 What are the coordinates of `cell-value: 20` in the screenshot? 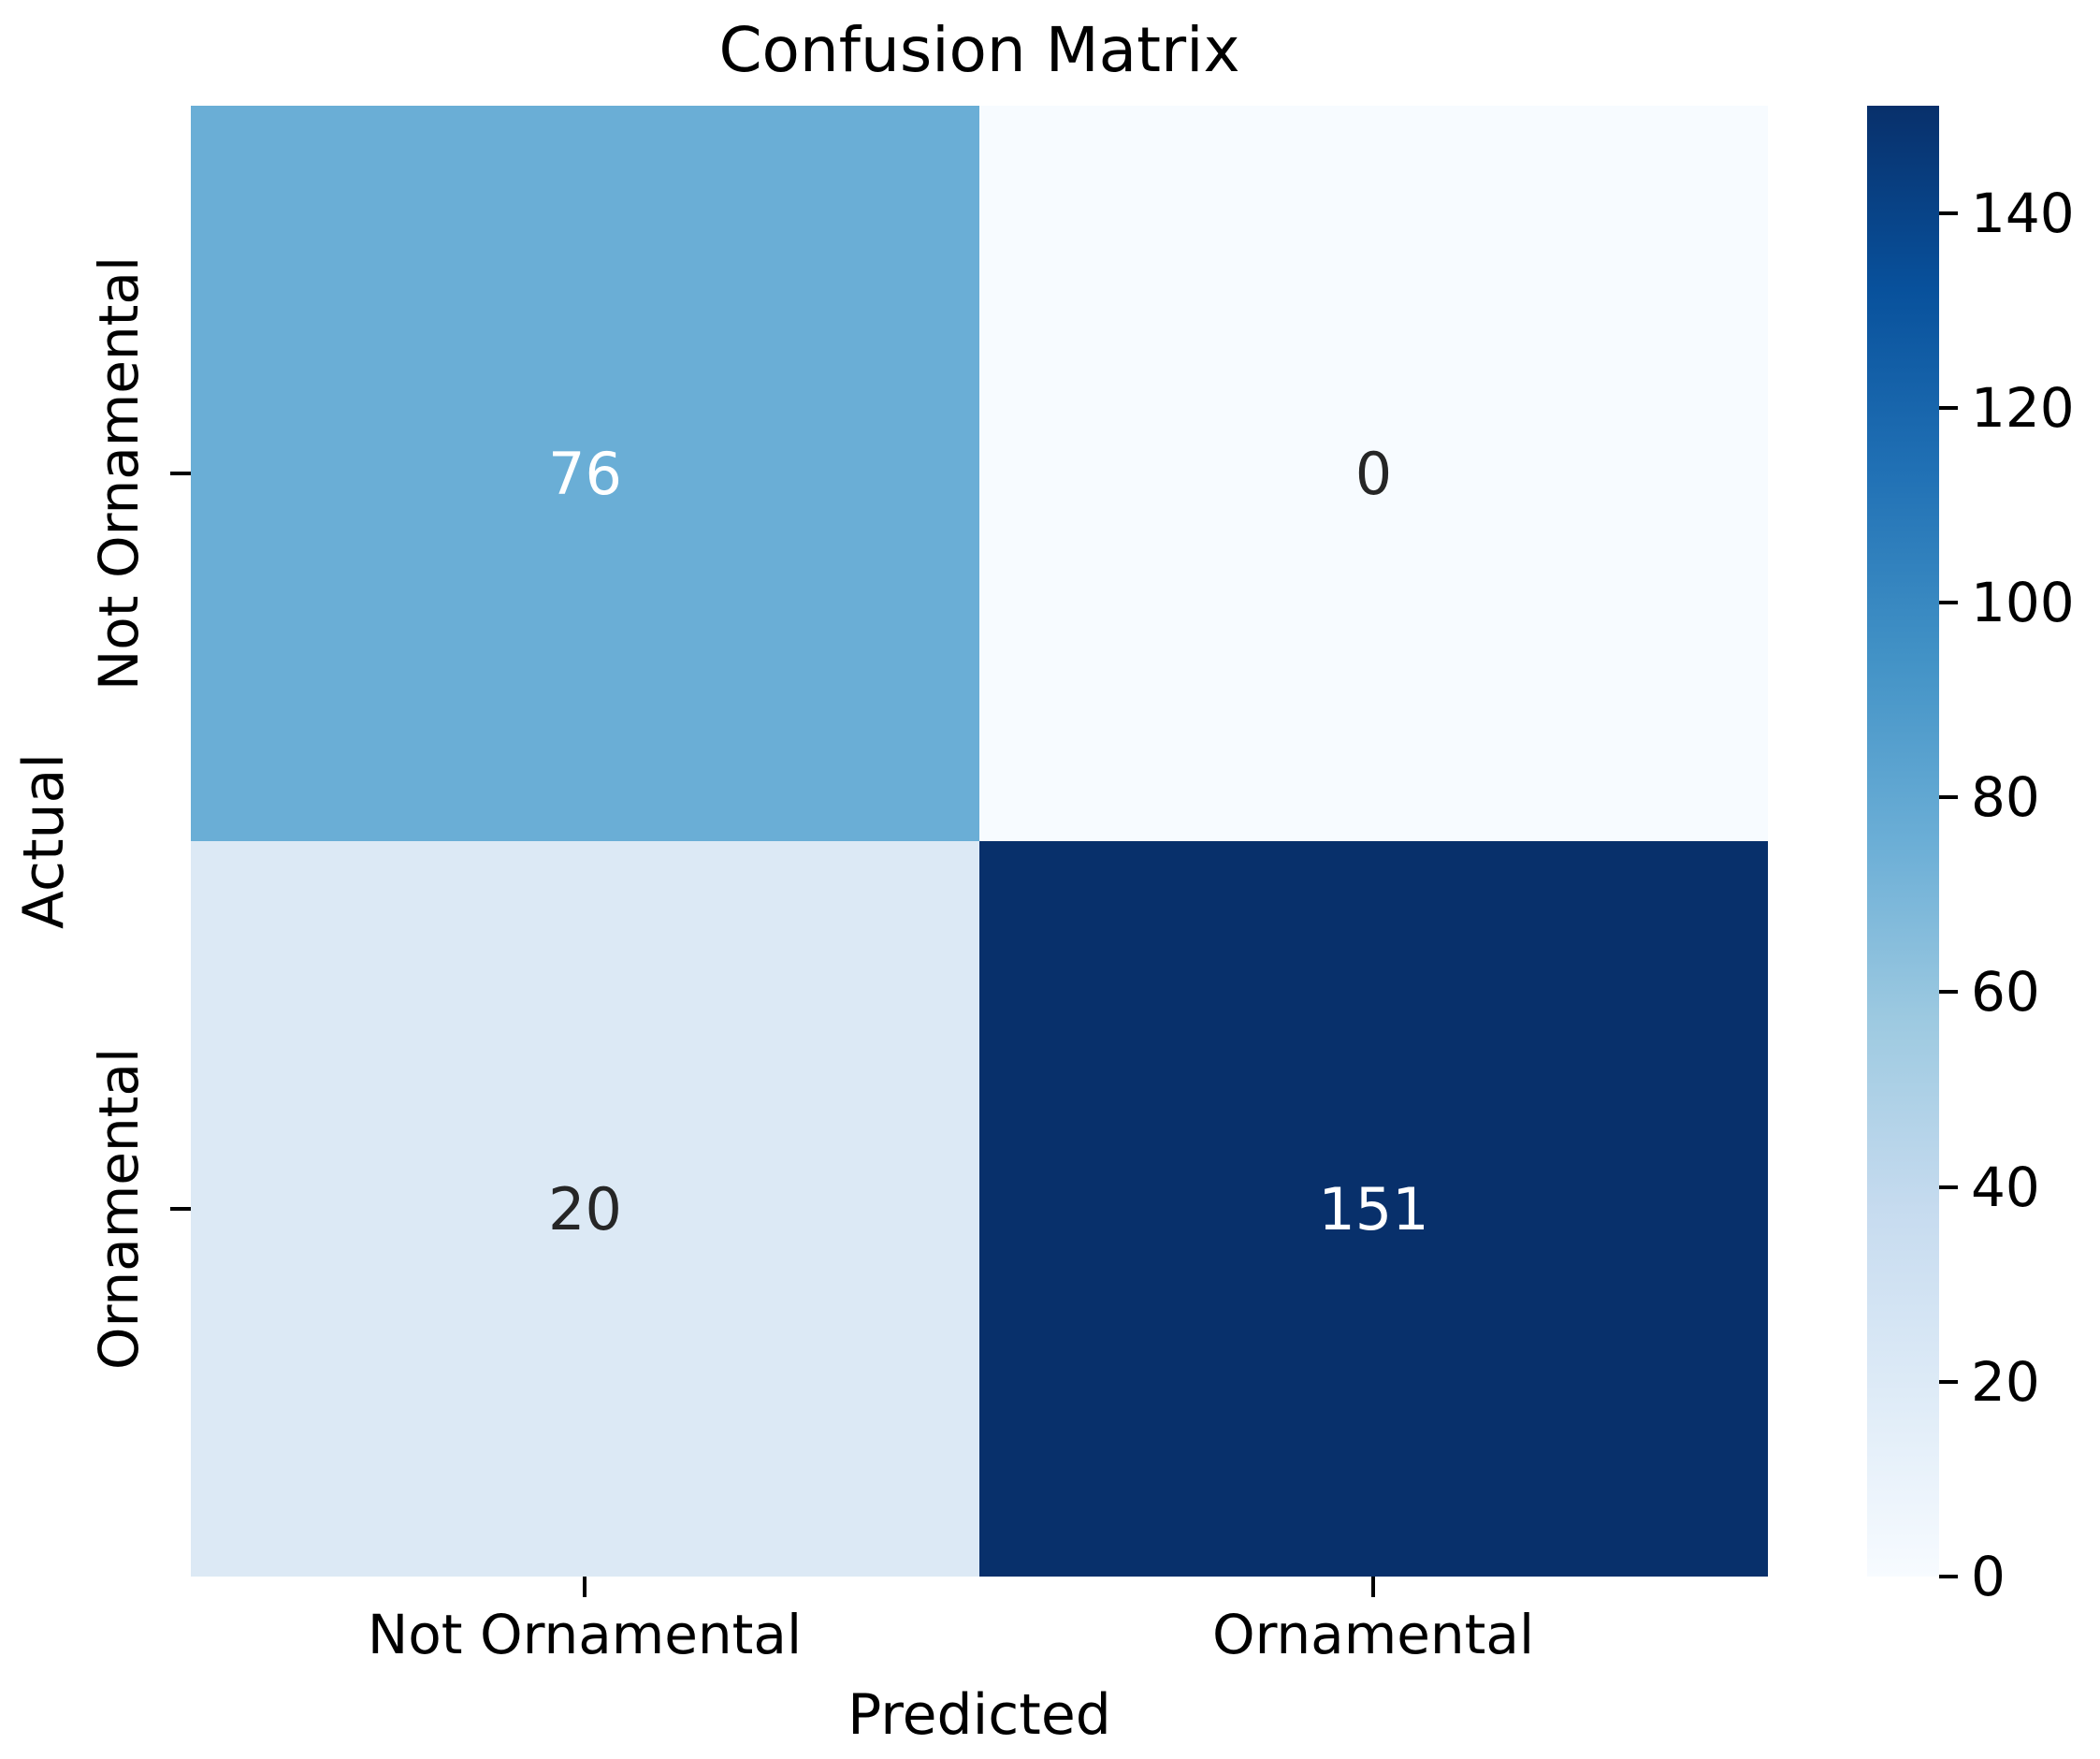 It's located at (585, 1209).